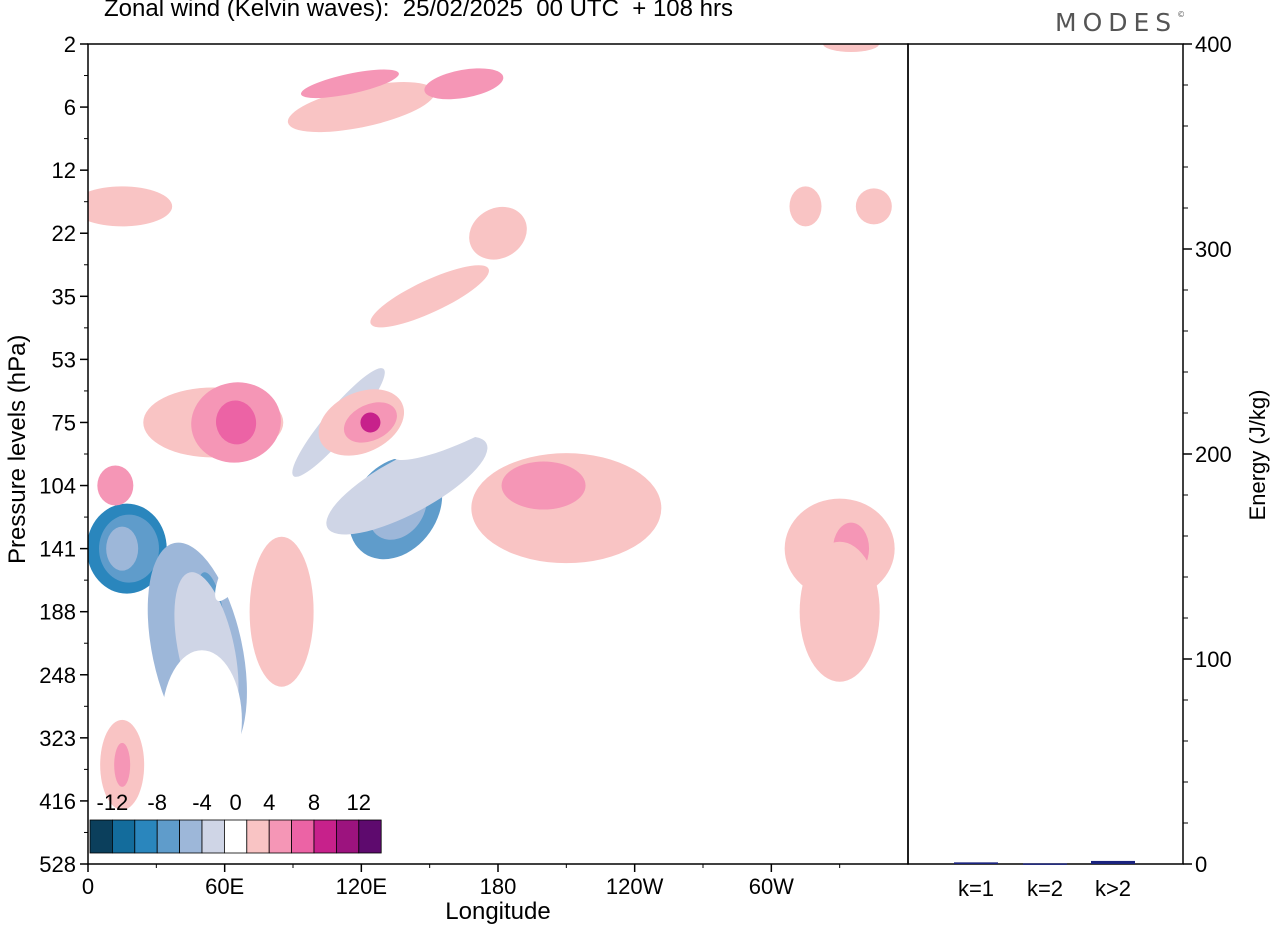 Image resolution: width=1280 pixels, height=930 pixels. I want to click on energy-category-label: k>2, so click(1113, 888).